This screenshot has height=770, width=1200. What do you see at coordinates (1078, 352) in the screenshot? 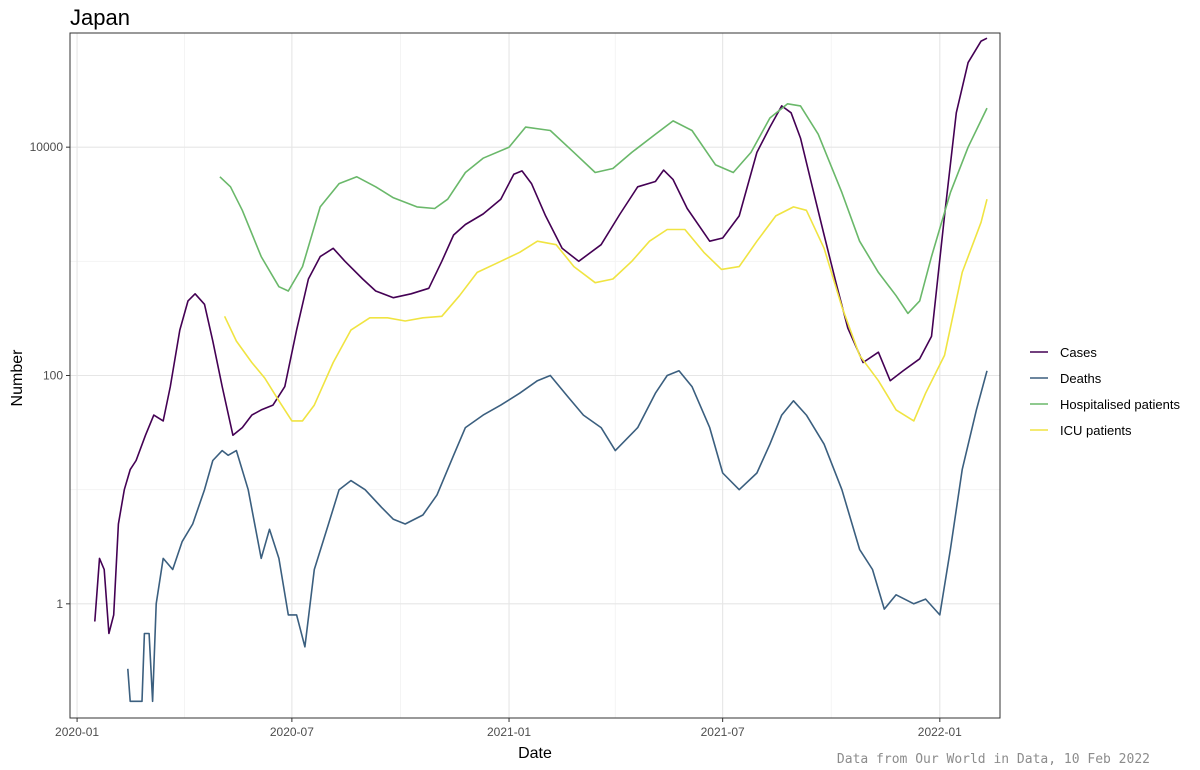
I see `legend-label: Cases` at bounding box center [1078, 352].